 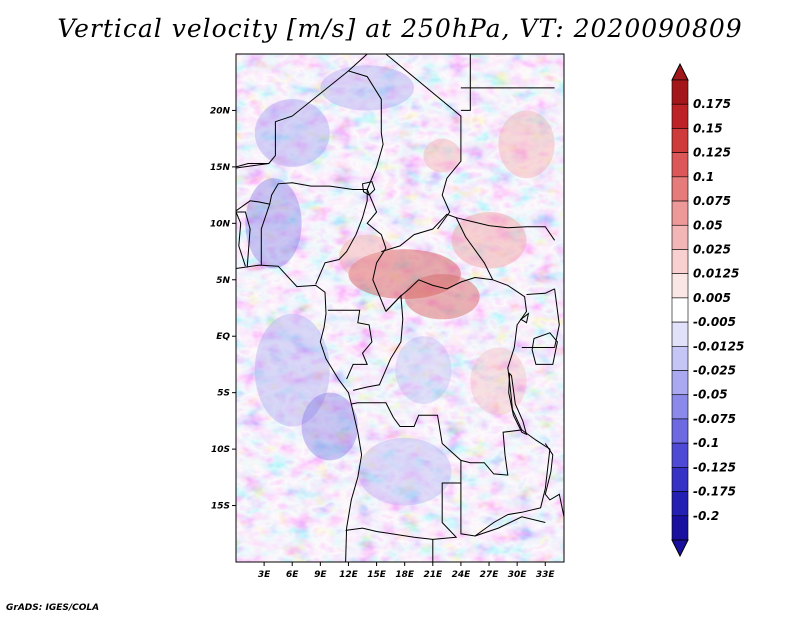 What do you see at coordinates (510, 526) in the screenshot?
I see `boundary-zambia-zimbabwe` at bounding box center [510, 526].